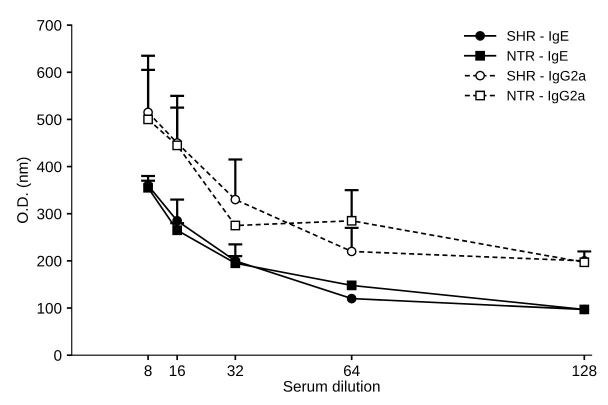 The image size is (608, 405). Describe the element at coordinates (546, 77) in the screenshot. I see `legend-label: SHR - IgG2a` at that location.